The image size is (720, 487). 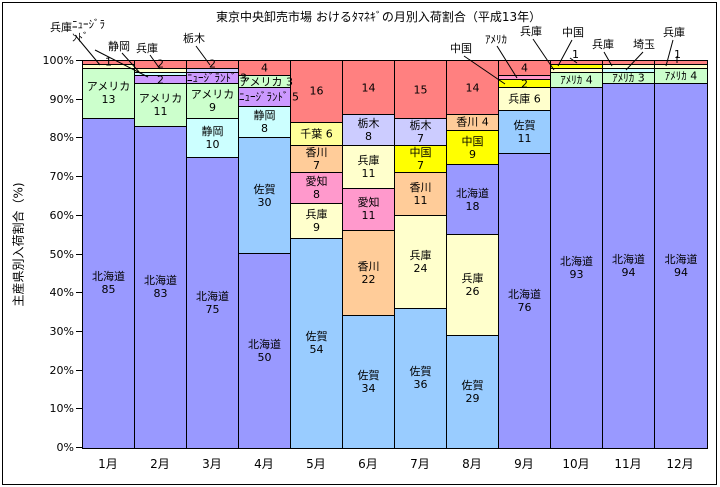 What do you see at coordinates (420, 90) in the screenshot?
I see `segment-label: 15` at bounding box center [420, 90].